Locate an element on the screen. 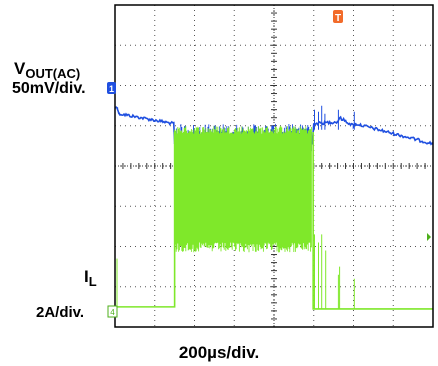  ch4-marker: 4 is located at coordinates (112, 311).